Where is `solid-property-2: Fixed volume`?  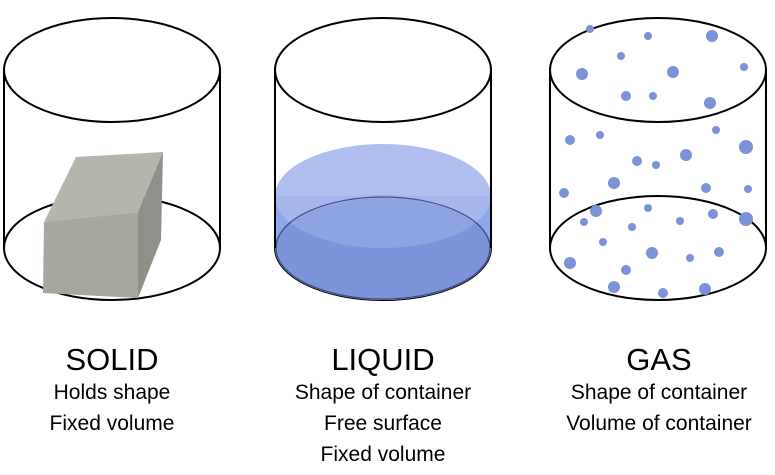
solid-property-2: Fixed volume is located at coordinates (112, 423).